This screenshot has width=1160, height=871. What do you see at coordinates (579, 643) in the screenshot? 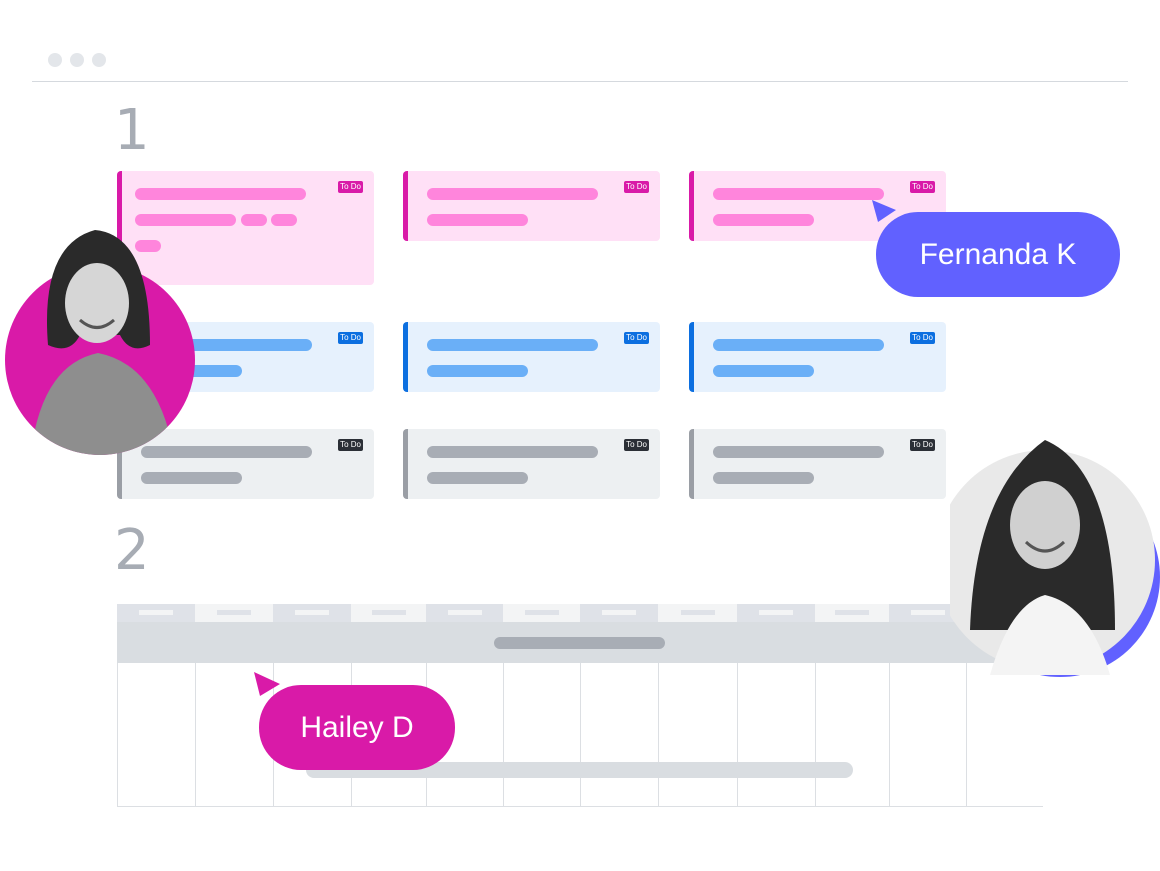
I see `timeline-summary-bar` at bounding box center [579, 643].